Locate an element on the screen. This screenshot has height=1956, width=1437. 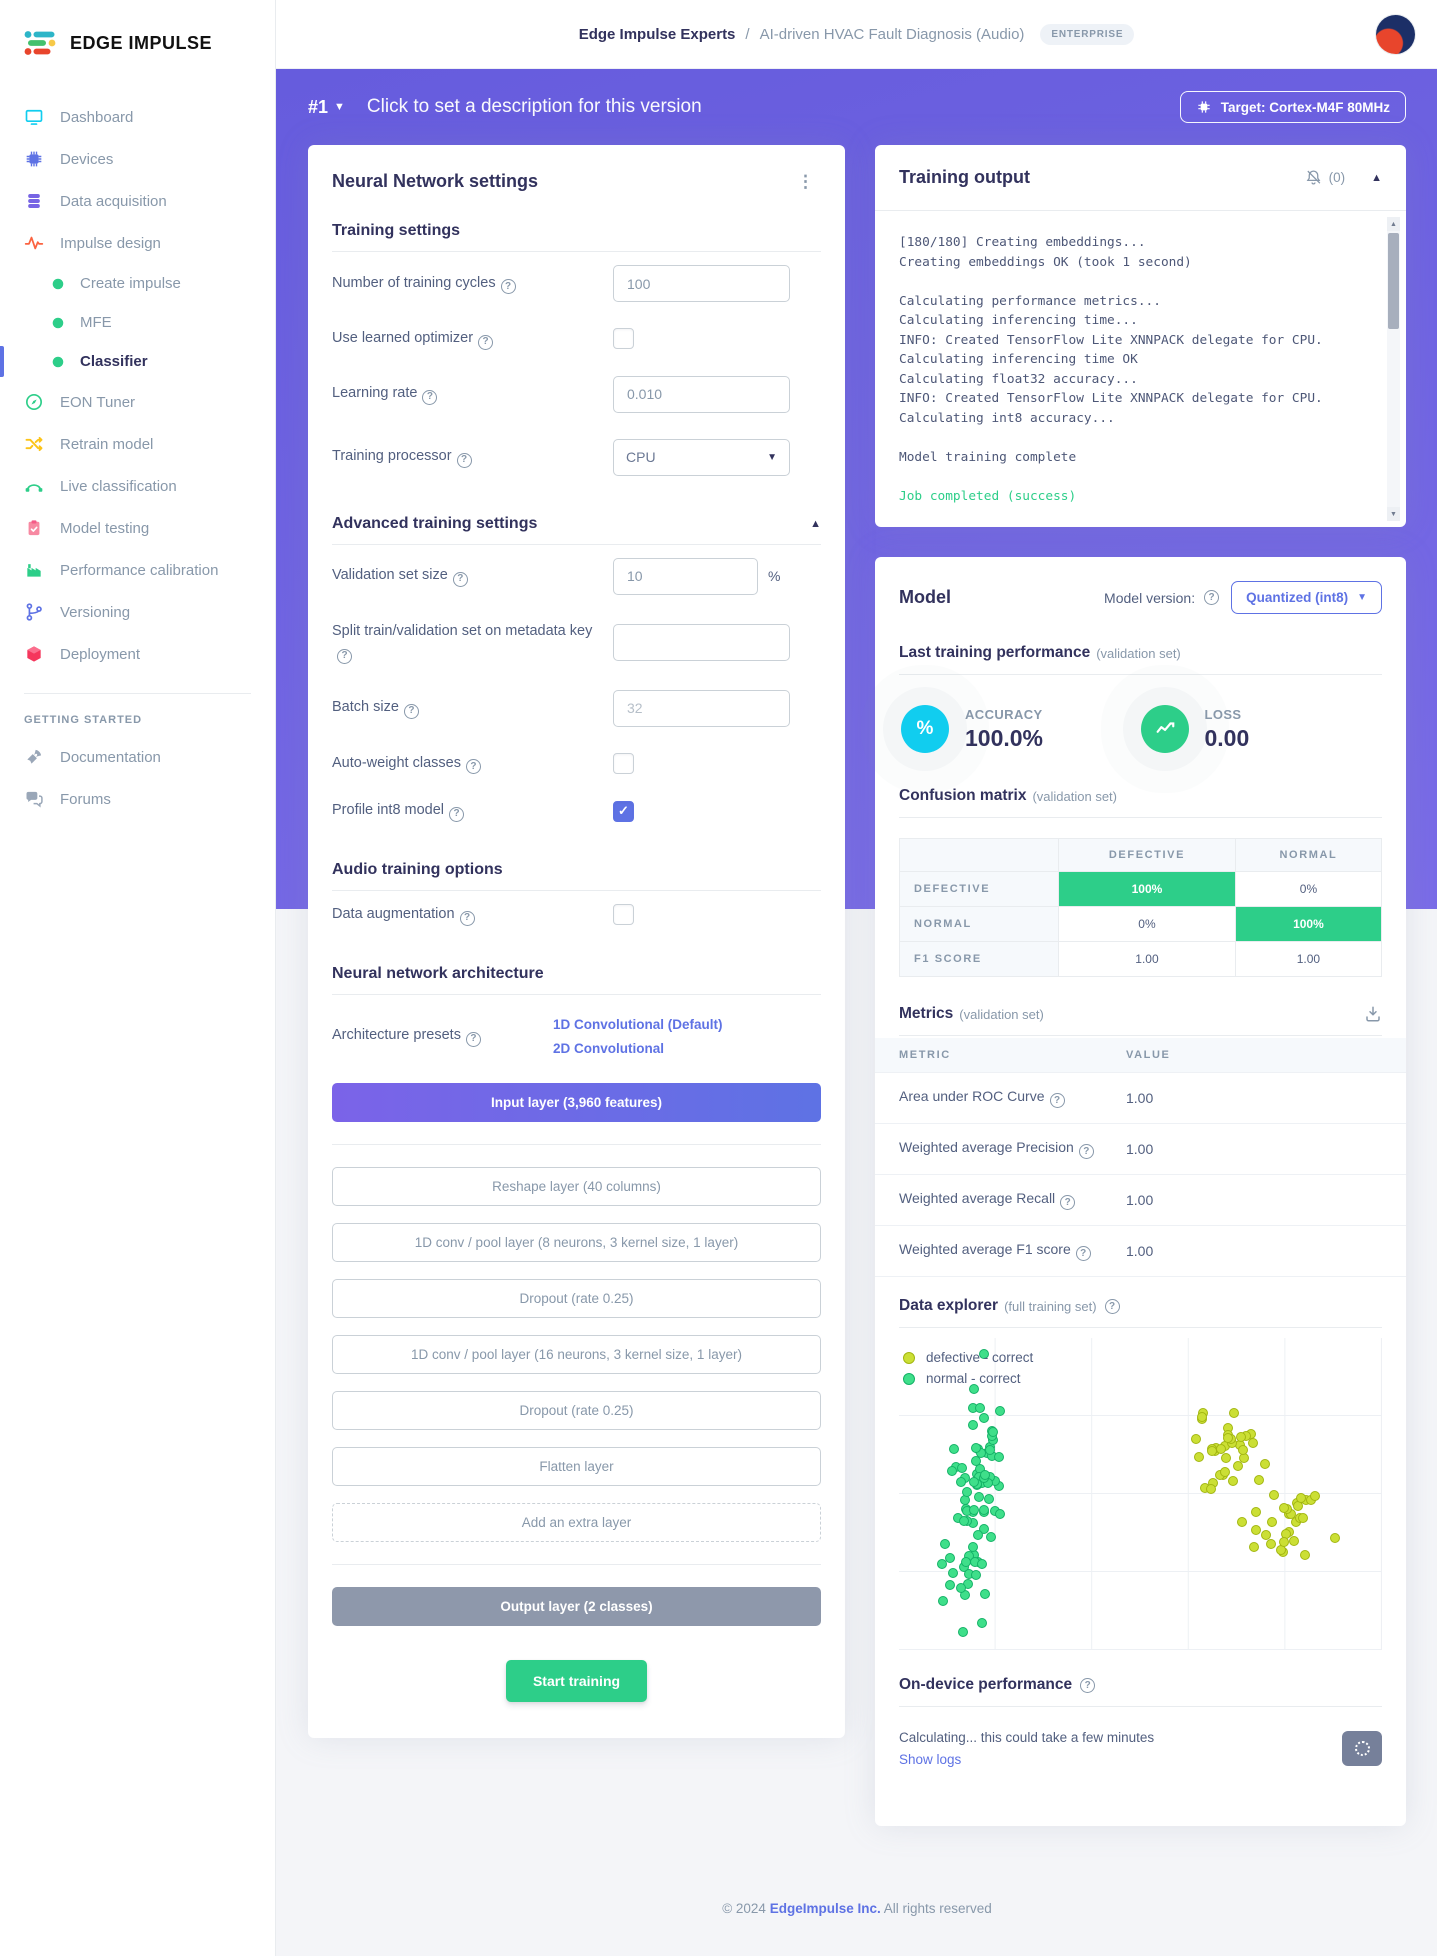
version-selector: #1 ▼ is located at coordinates (326, 106).